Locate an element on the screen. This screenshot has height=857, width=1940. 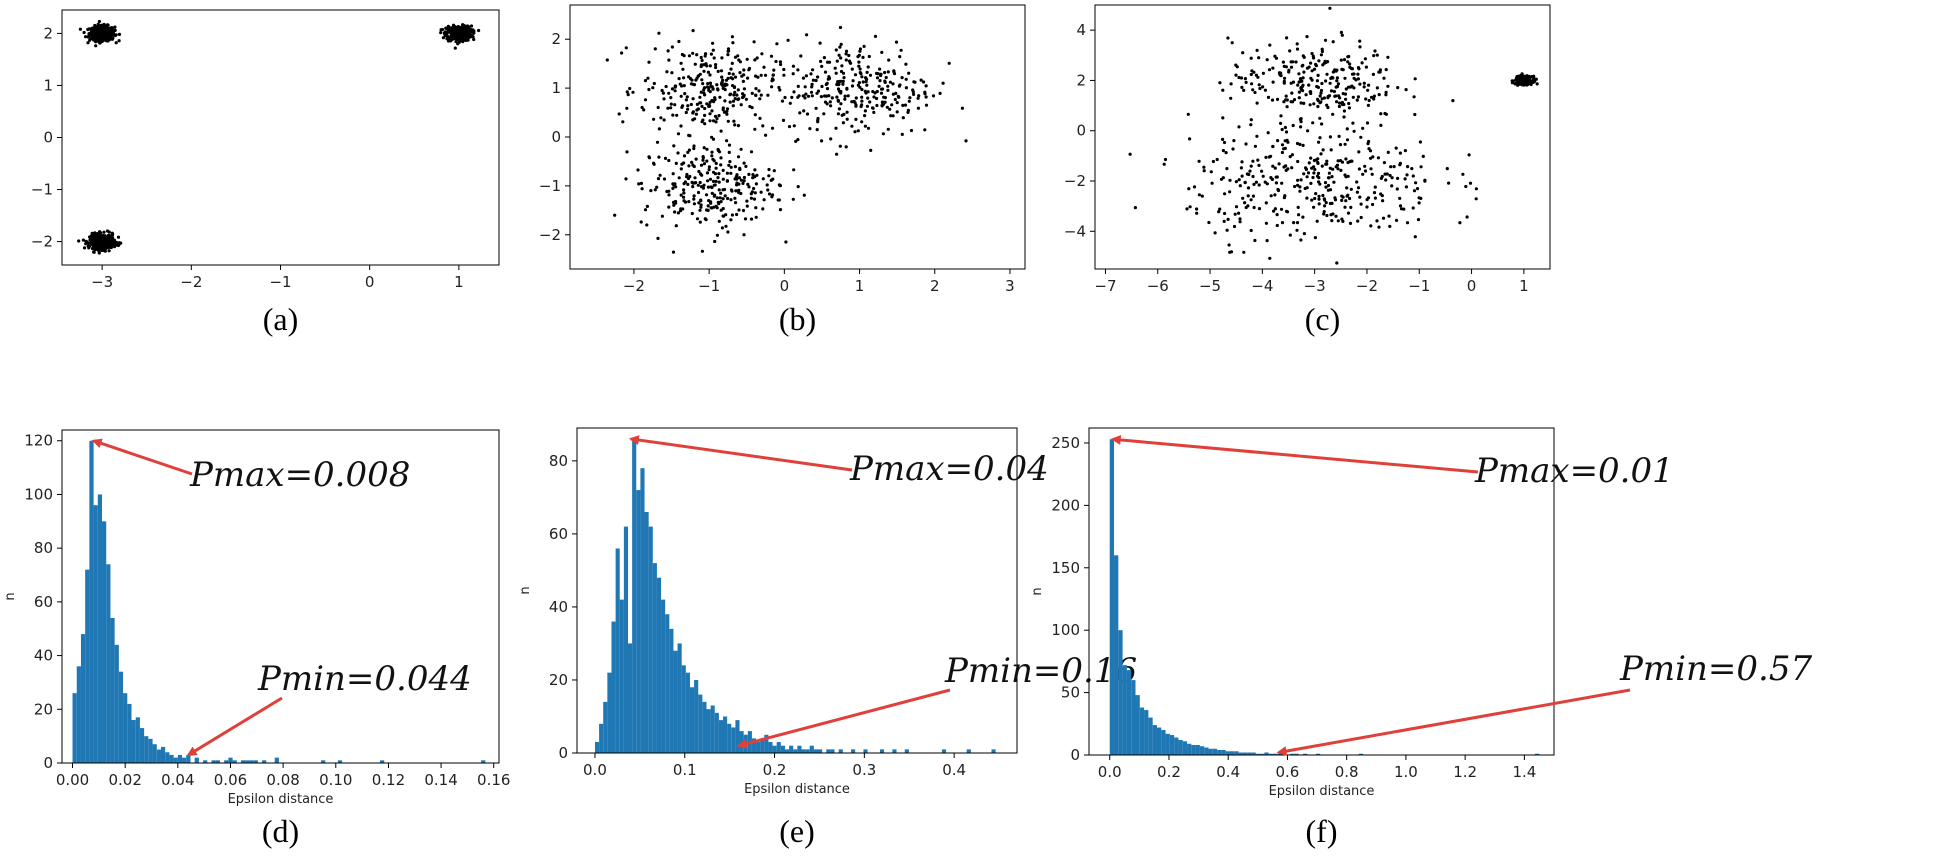
plot-frame is located at coordinates (797, 590).